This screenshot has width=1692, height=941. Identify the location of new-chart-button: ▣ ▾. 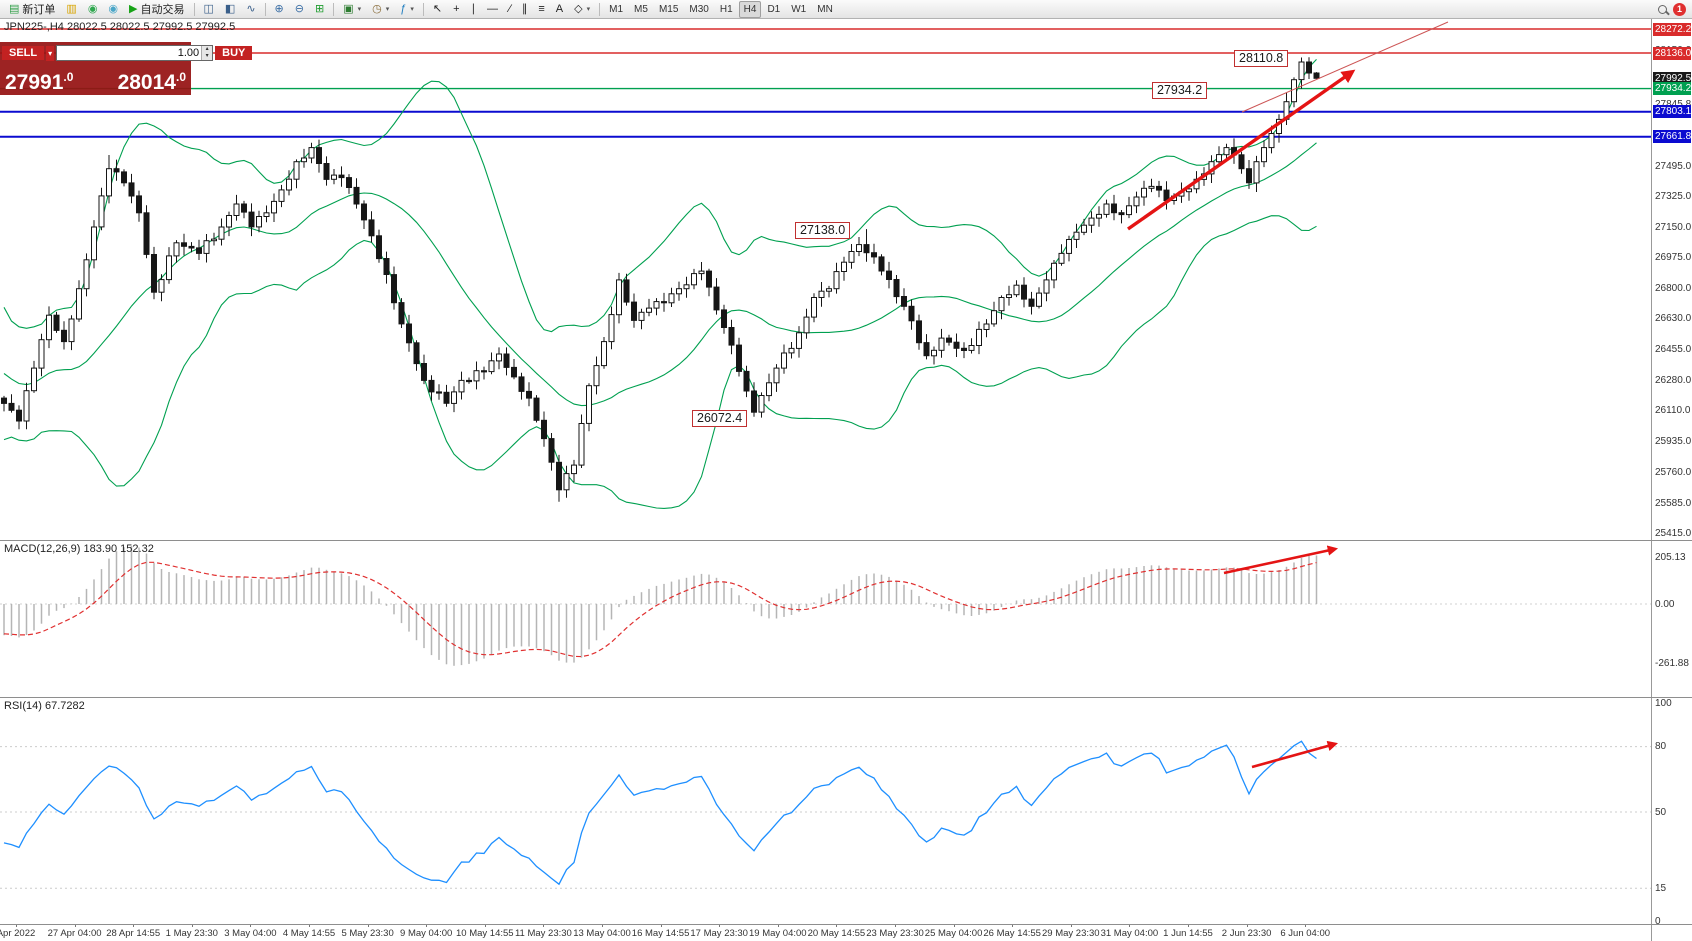
(352, 9).